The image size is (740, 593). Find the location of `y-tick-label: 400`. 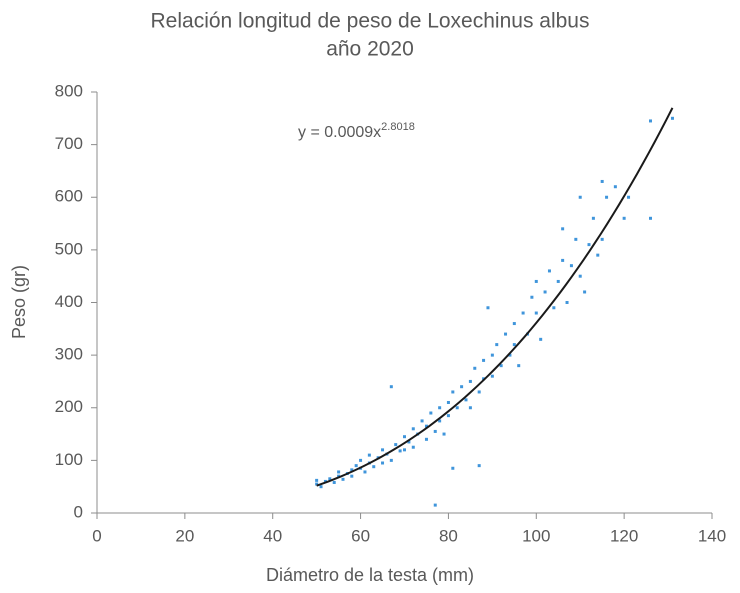

y-tick-label: 400 is located at coordinates (69, 301).